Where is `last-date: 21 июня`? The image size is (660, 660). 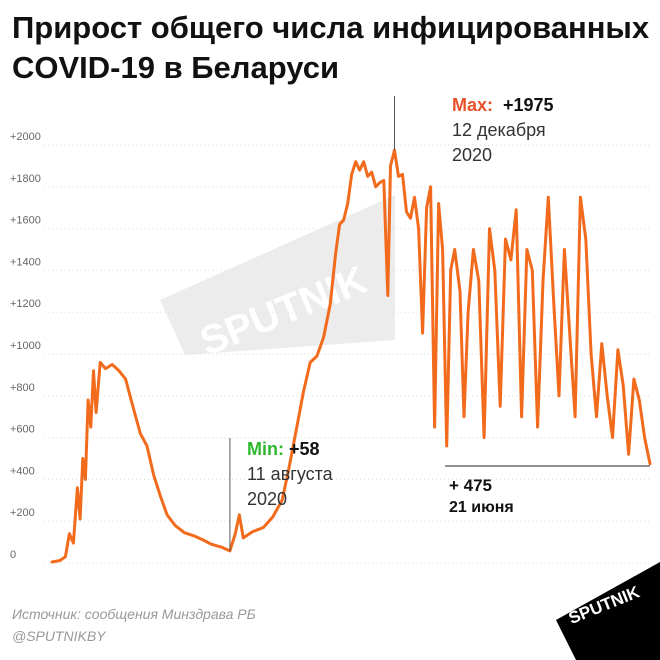 last-date: 21 июня is located at coordinates (481, 507).